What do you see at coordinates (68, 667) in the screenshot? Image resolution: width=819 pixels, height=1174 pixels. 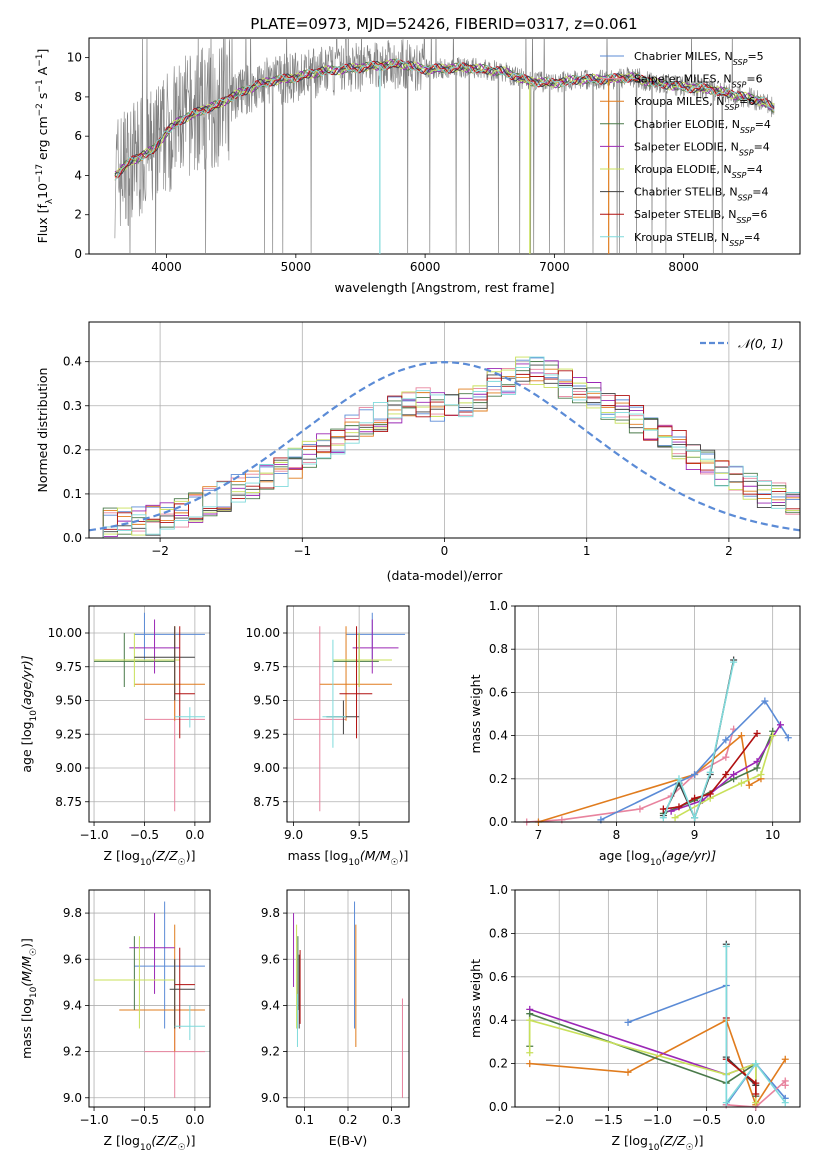 I see `y-tick-label: 9.75` at bounding box center [68, 667].